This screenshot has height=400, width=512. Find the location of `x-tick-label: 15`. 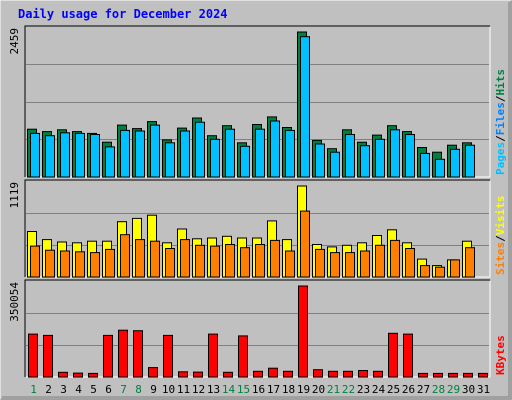

x-tick-label: 15 is located at coordinates (243, 389).